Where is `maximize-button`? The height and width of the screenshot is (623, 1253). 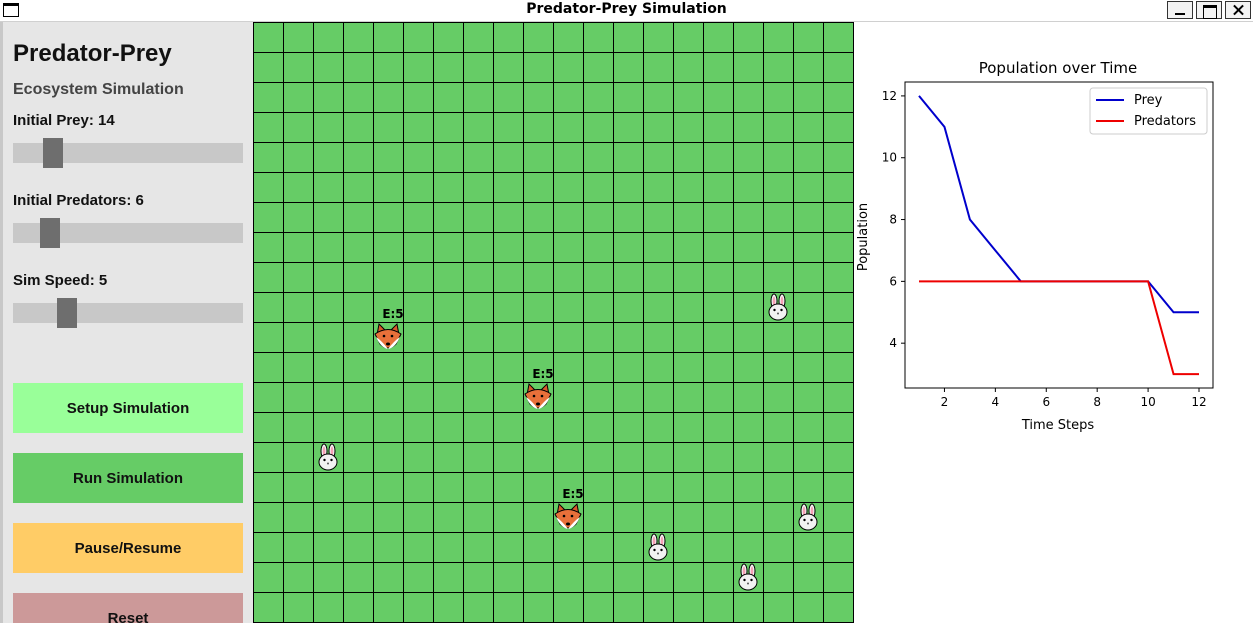
maximize-button is located at coordinates (1209, 10).